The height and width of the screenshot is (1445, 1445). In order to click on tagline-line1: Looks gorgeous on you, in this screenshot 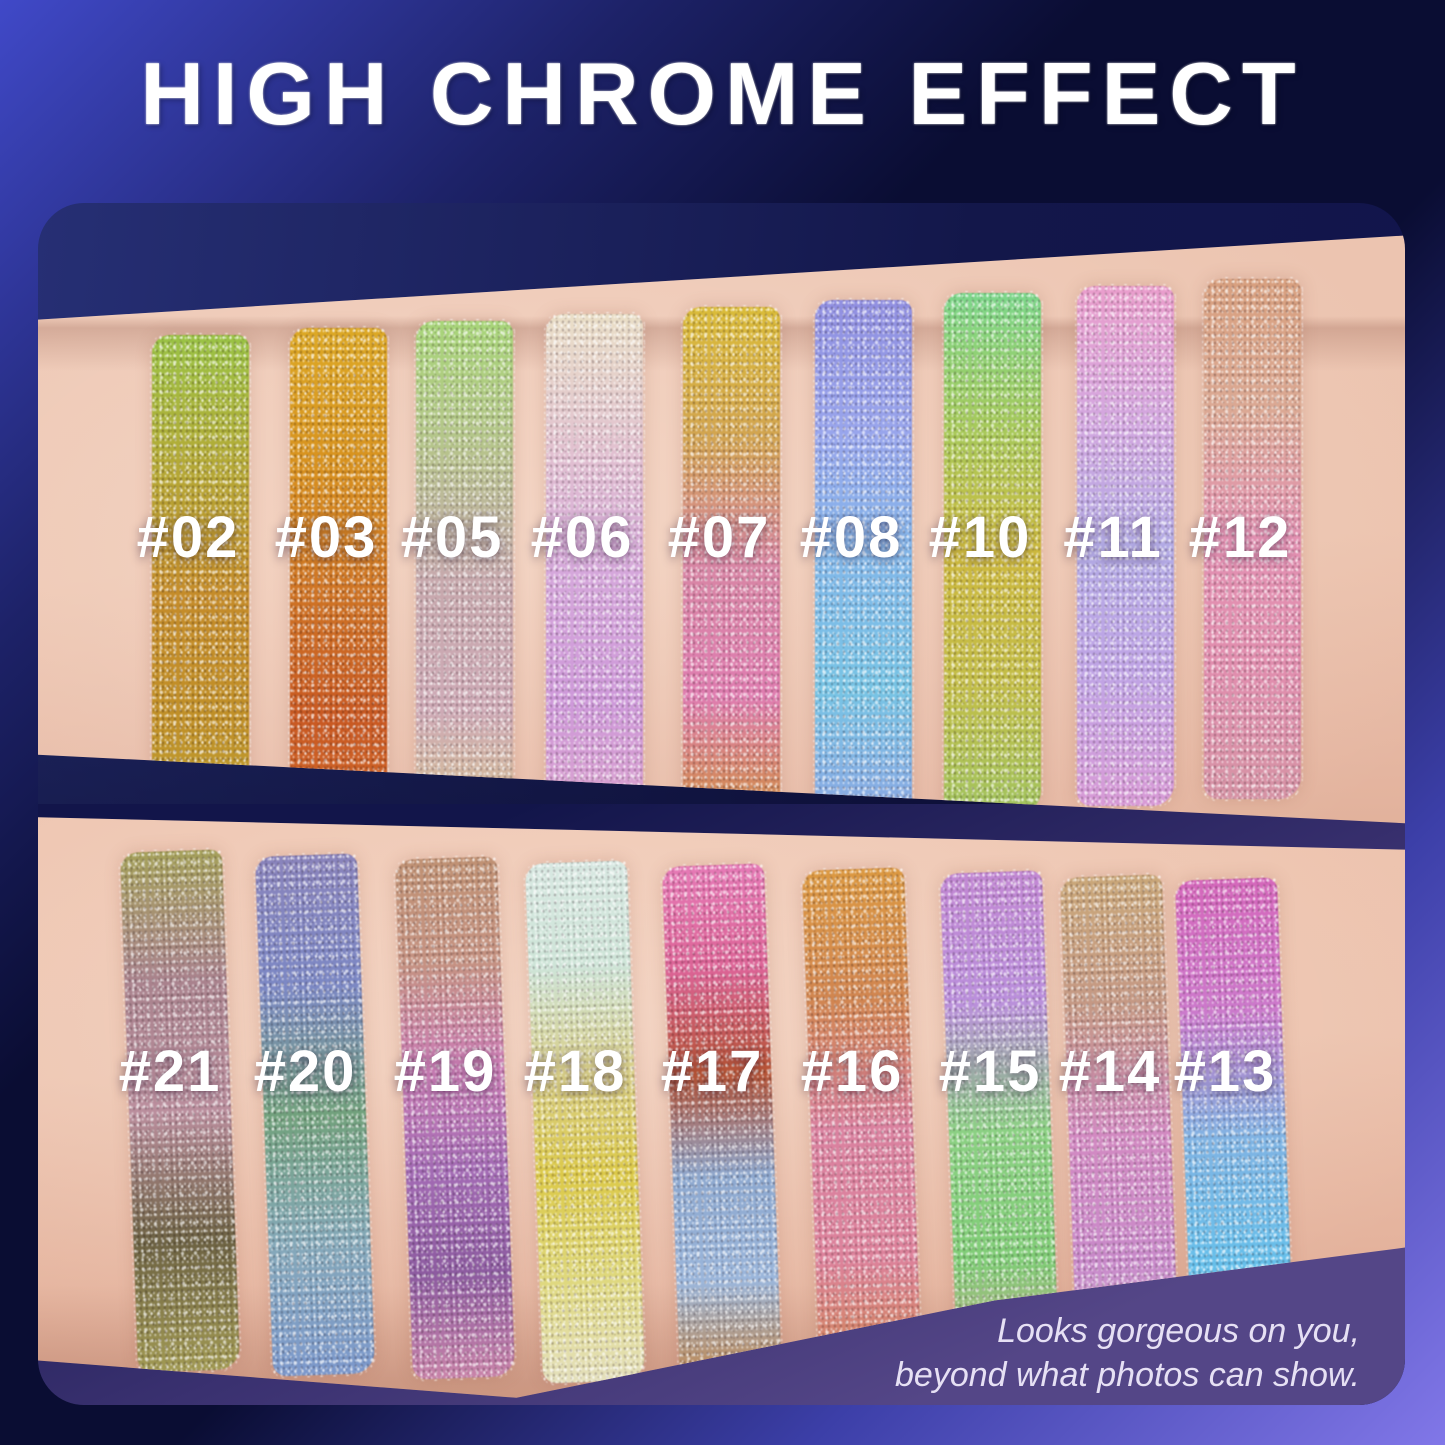, I will do `click(1178, 1331)`.